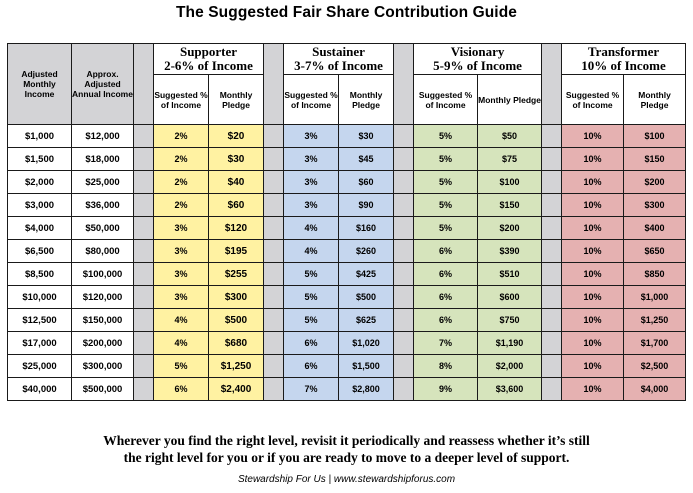 Image resolution: width=693 pixels, height=493 pixels. I want to click on visionary-pledge-cell: $390, so click(510, 251).